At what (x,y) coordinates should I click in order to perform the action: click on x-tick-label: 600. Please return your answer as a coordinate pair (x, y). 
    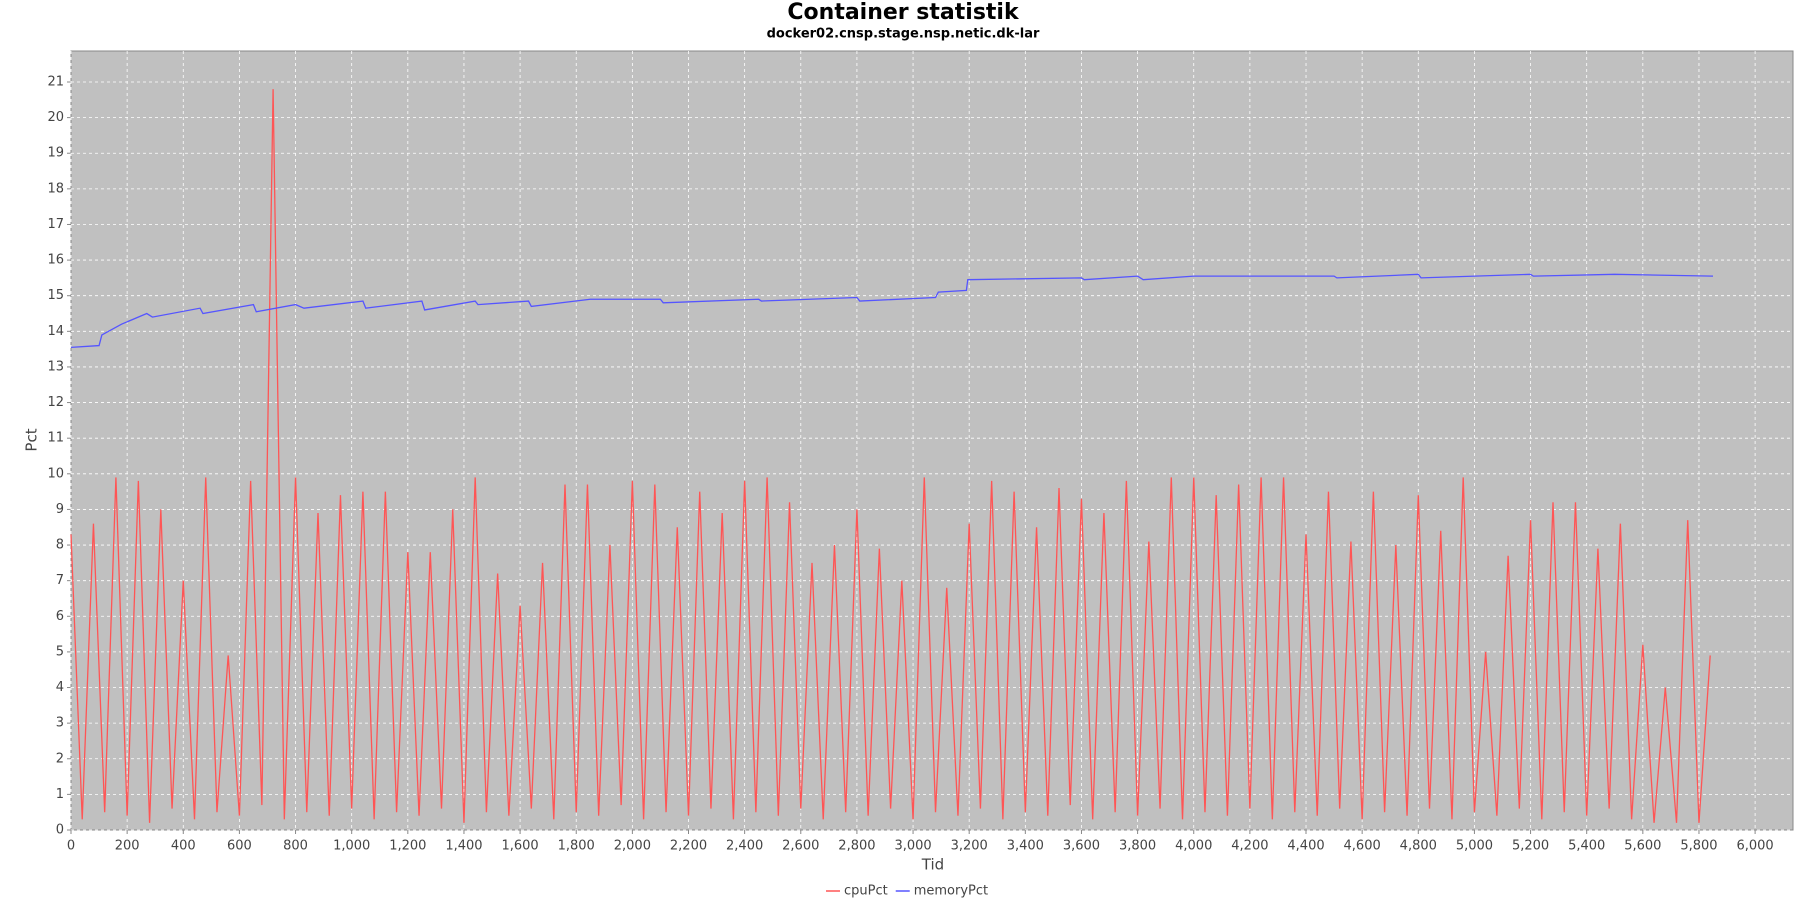
    Looking at the image, I should click on (239, 846).